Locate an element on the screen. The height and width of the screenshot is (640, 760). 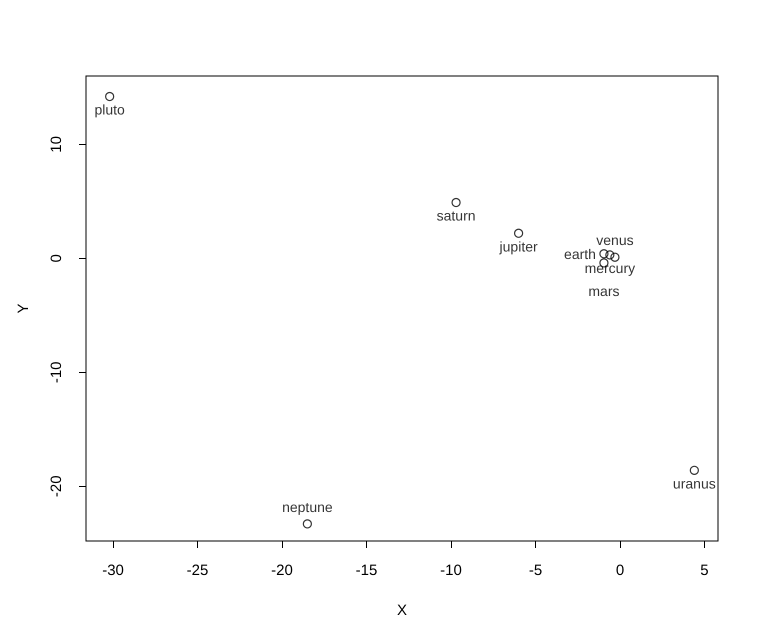
x-tick-label: -5 is located at coordinates (535, 570).